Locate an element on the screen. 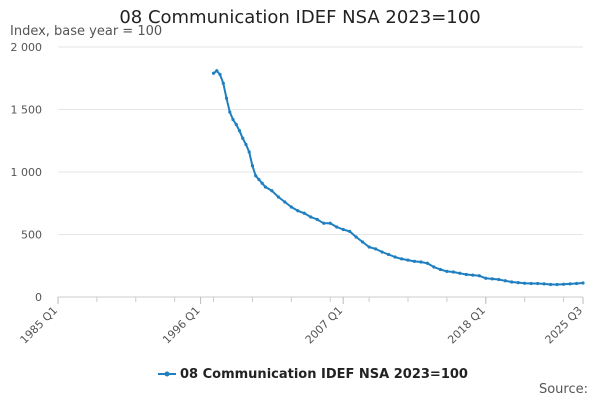 The image size is (600, 400). y-tick-label: 2 000 is located at coordinates (27, 47).